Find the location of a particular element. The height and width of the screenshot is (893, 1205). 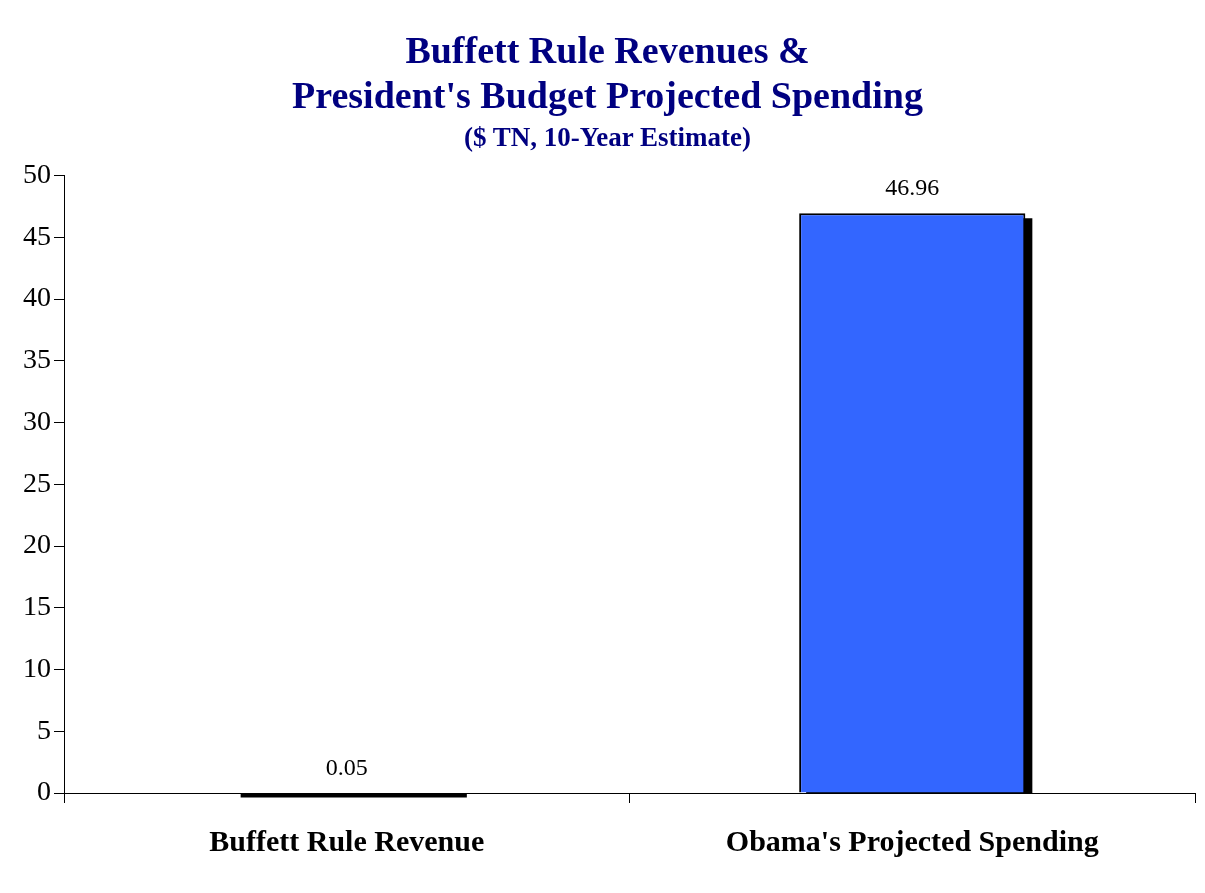

data-label: 0.05 is located at coordinates (346, 766).